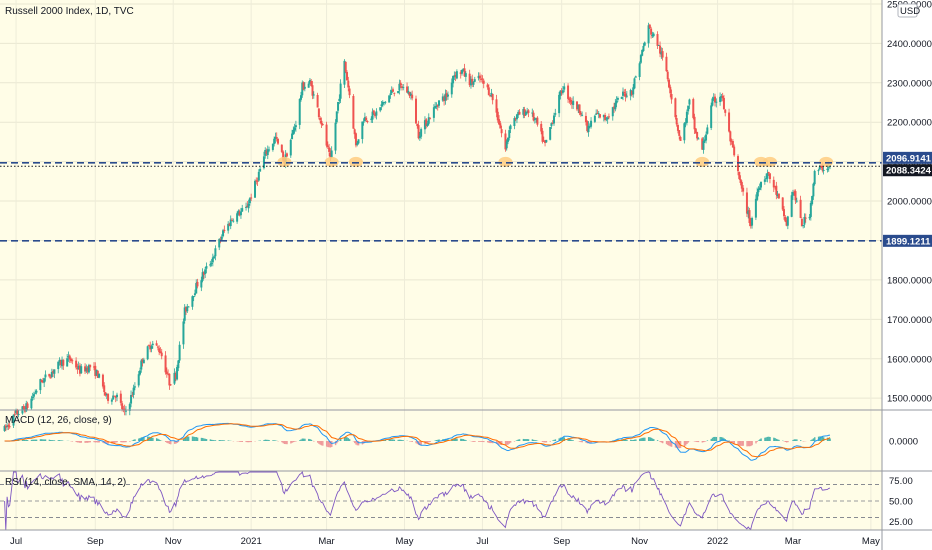  What do you see at coordinates (909, 83) in the screenshot?
I see `y-tick-label: 2300.0000` at bounding box center [909, 83].